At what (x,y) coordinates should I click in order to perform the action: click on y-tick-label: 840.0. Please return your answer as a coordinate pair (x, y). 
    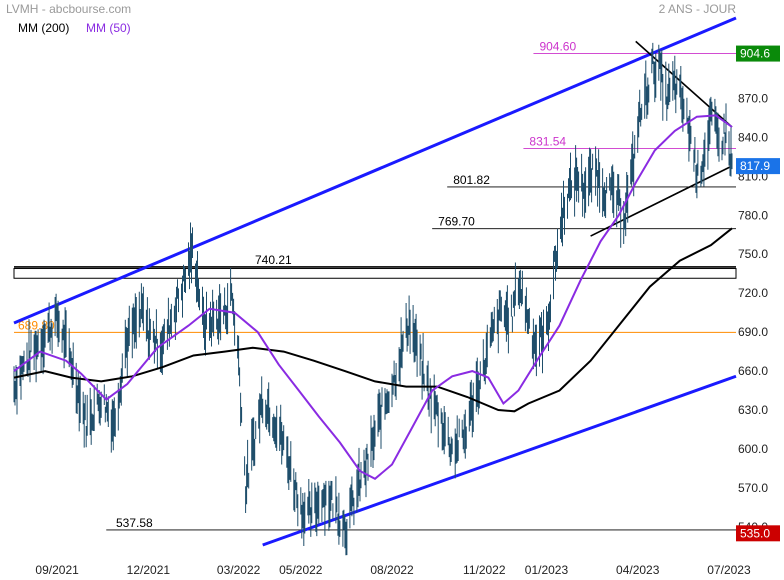
    Looking at the image, I should click on (753, 137).